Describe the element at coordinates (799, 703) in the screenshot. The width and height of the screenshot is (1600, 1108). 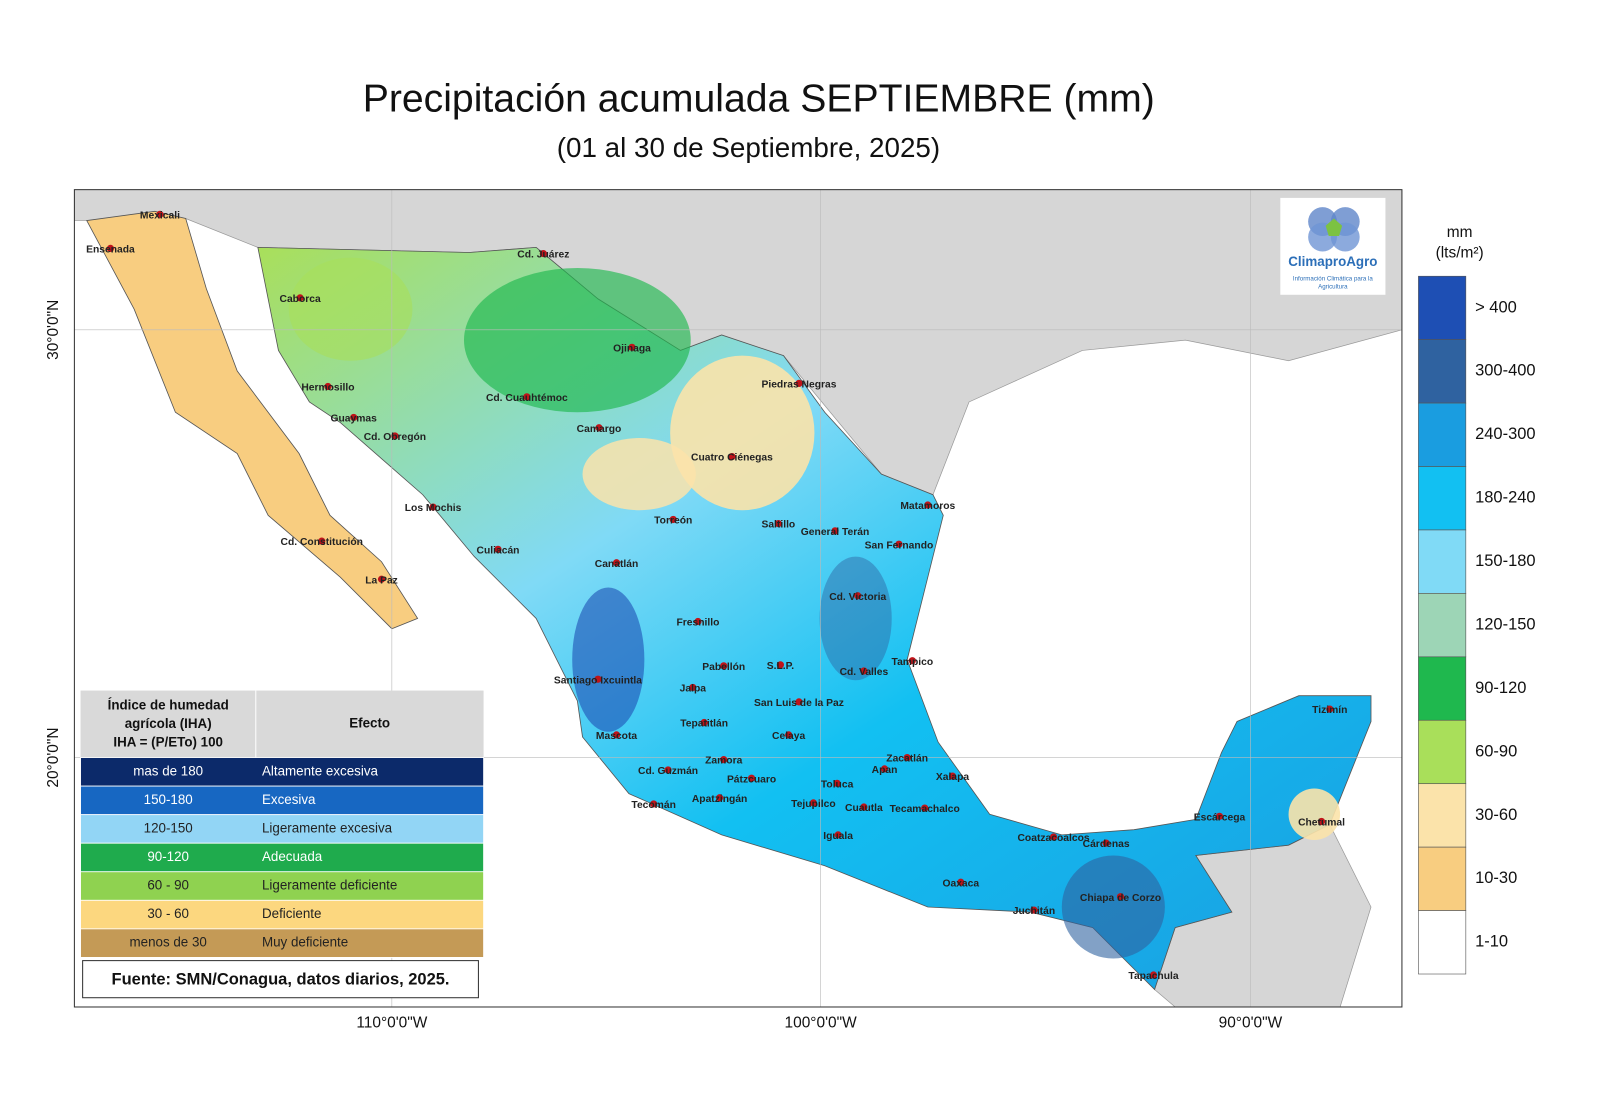
I see `city-label: San Luis de la Paz` at that location.